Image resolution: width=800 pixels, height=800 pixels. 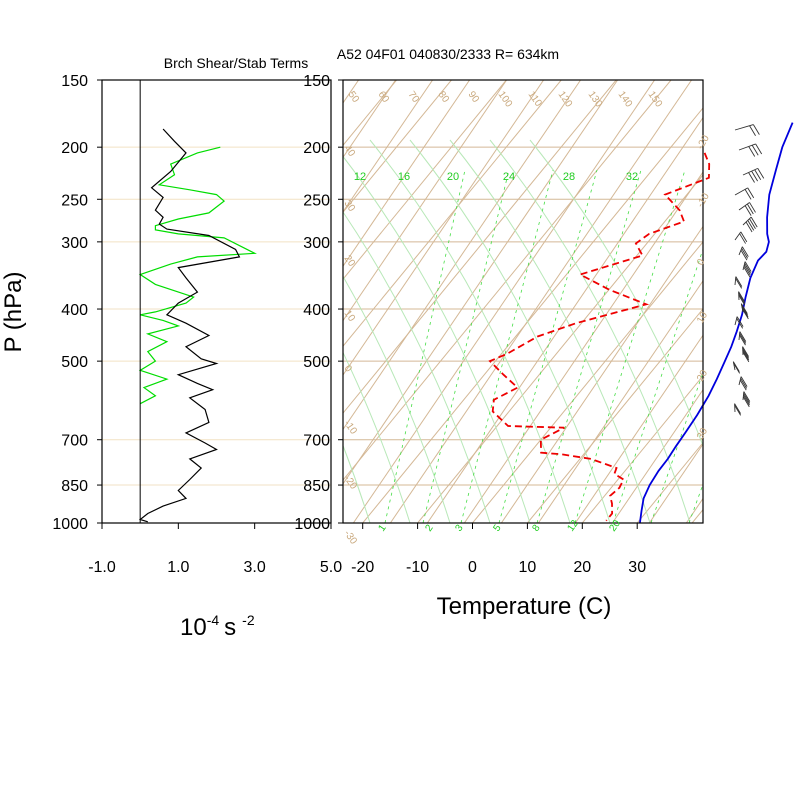 I want to click on stability-term-series, so click(x=189, y=325).